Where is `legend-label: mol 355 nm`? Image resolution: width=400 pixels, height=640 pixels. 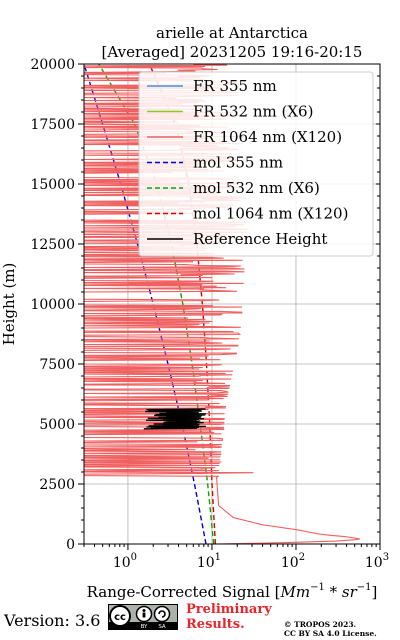 legend-label: mol 355 nm is located at coordinates (238, 163).